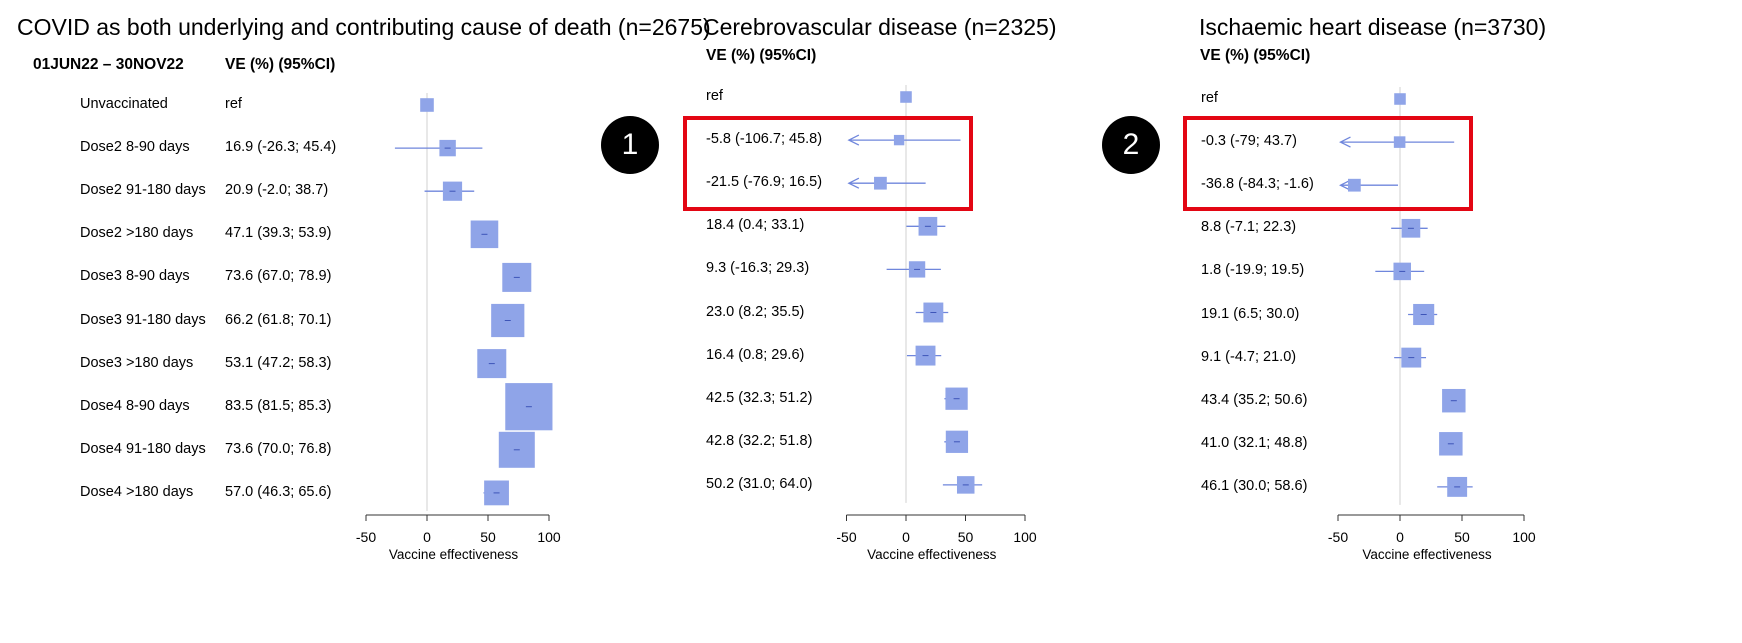 Image resolution: width=1742 pixels, height=643 pixels. I want to click on ve-value: 1.8 (-19.9; 19.5), so click(1253, 270).